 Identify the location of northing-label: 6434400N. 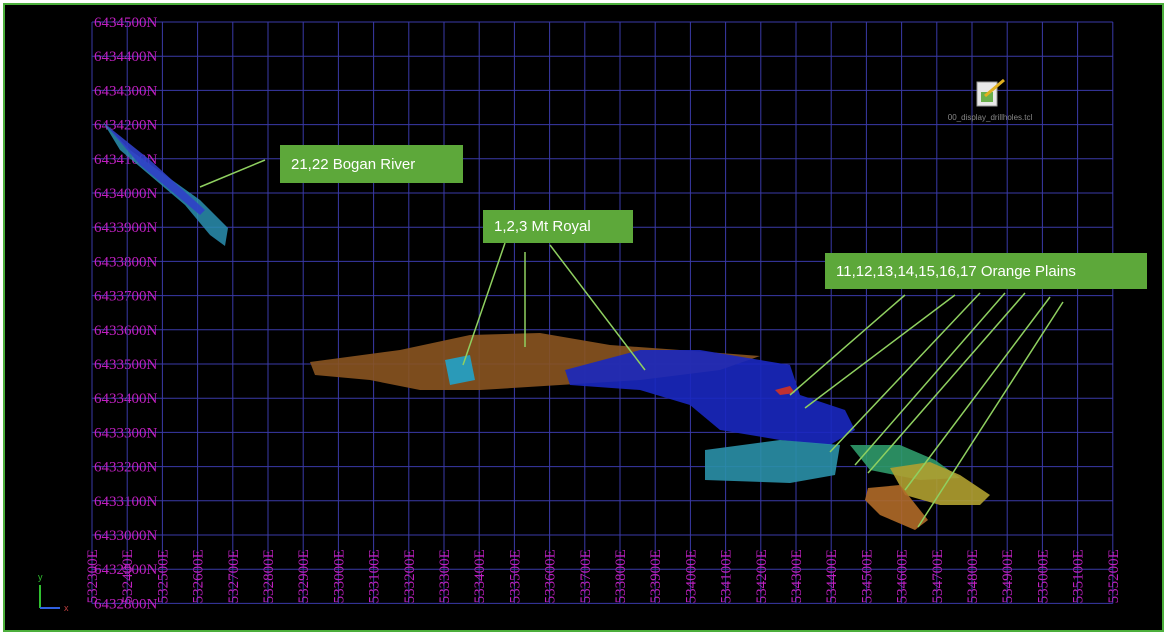
(126, 57).